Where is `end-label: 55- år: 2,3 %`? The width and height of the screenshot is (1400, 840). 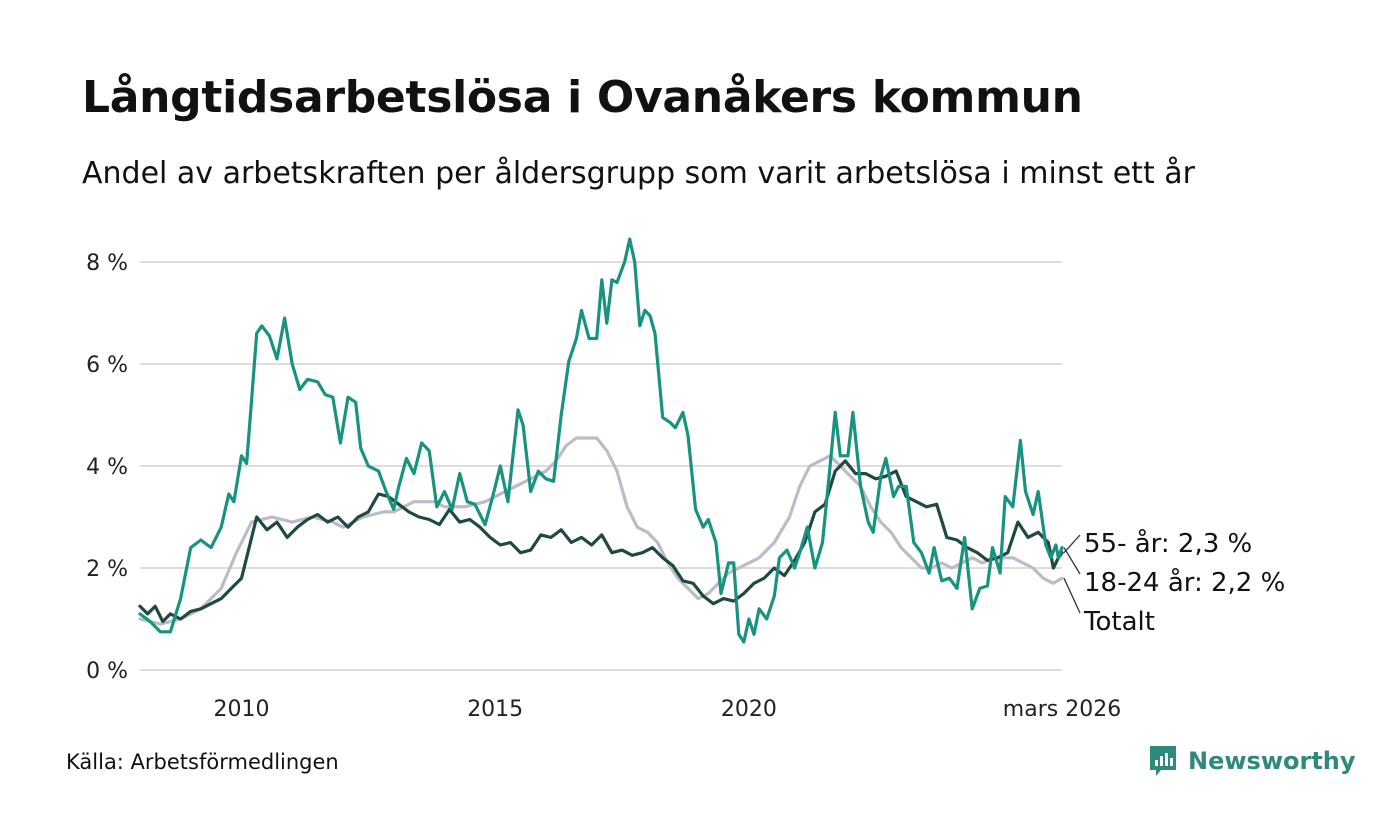
end-label: 55- år: 2,3 % is located at coordinates (1168, 543).